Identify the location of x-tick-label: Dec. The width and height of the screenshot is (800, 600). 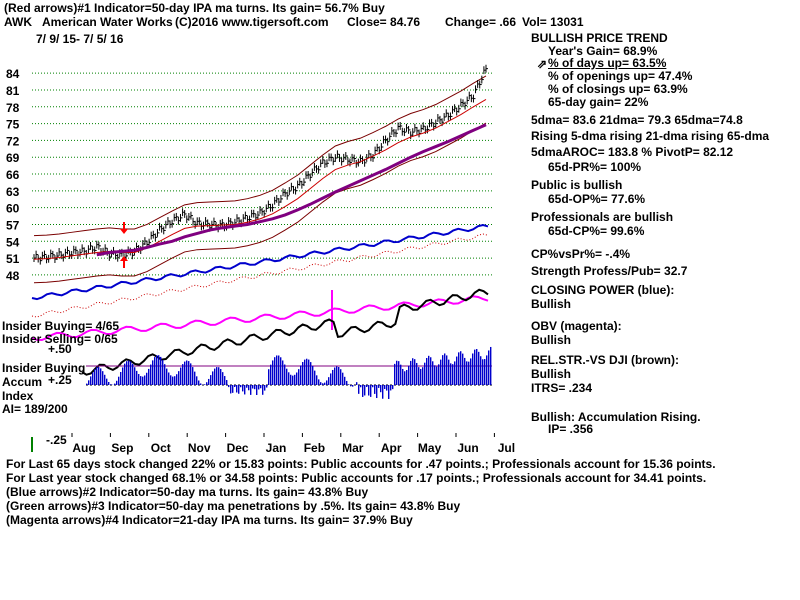
(238, 448).